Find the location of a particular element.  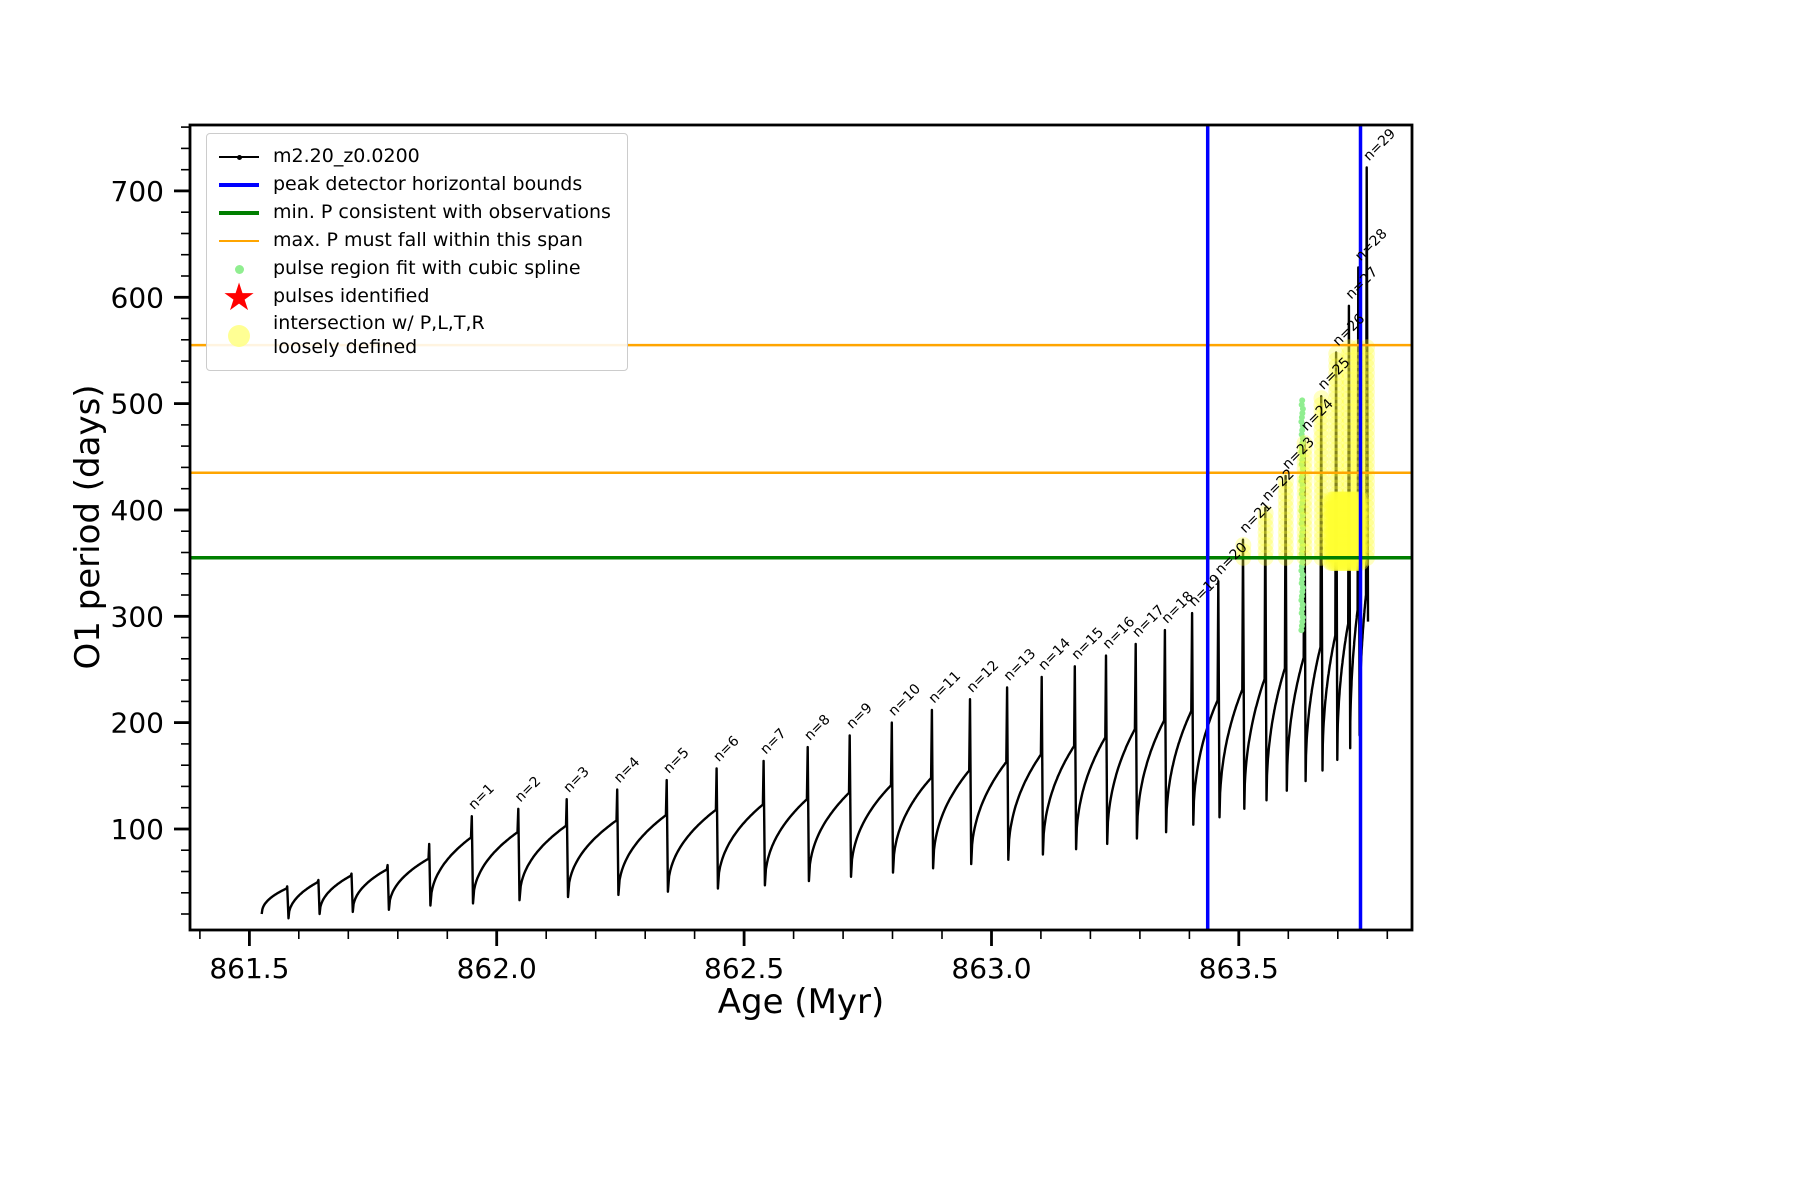

pulse-label-n3: n=3 is located at coordinates (577, 780).